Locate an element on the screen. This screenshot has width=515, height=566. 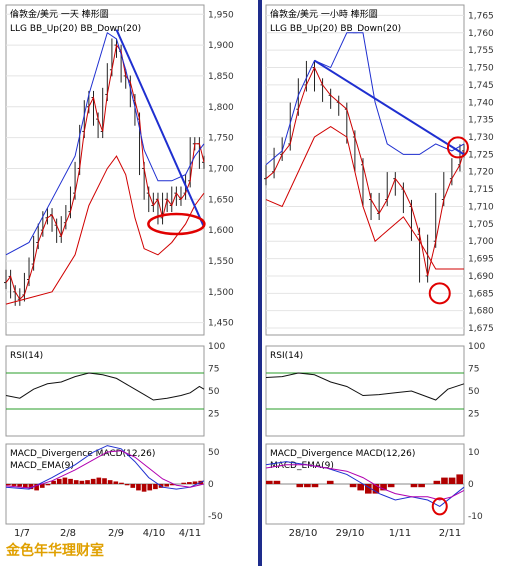
y-tick-label: 1,760 is located at coordinates (481, 34).